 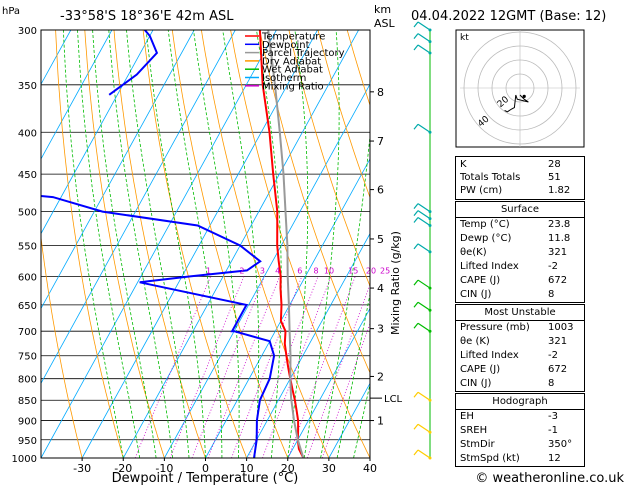 I want to click on km-tick-label: 1, so click(x=380, y=421).